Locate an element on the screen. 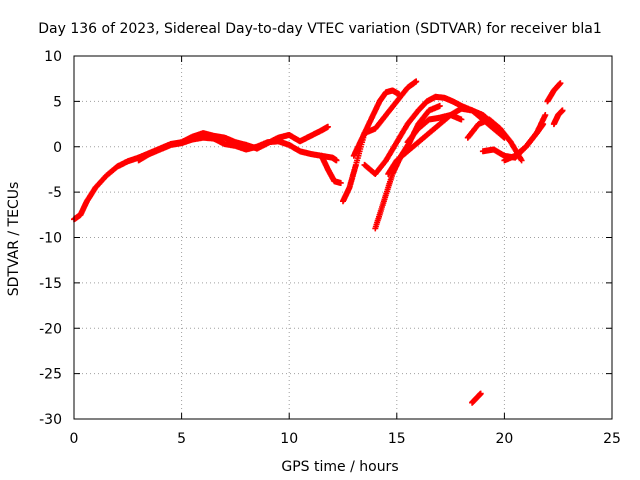 Image resolution: width=640 pixels, height=480 pixels. x-axis-label: GPS time / hours is located at coordinates (339, 467).